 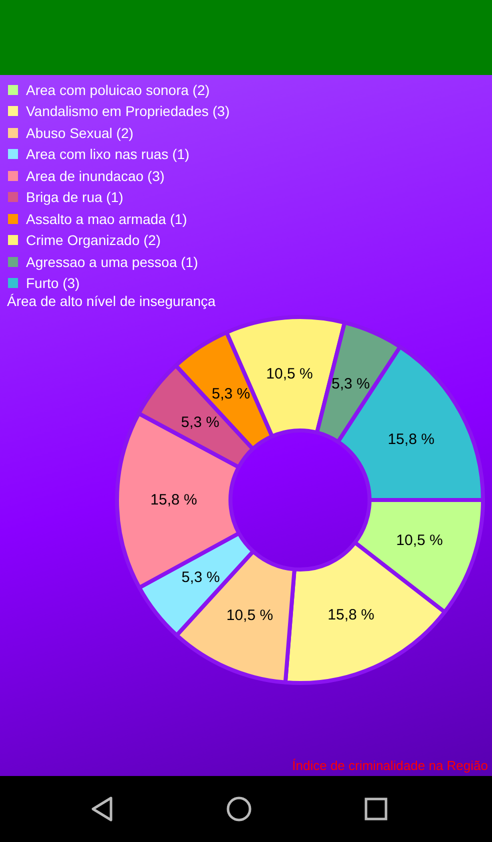 What do you see at coordinates (390, 765) in the screenshot?
I see `text: Índice de criminalidade na Região` at bounding box center [390, 765].